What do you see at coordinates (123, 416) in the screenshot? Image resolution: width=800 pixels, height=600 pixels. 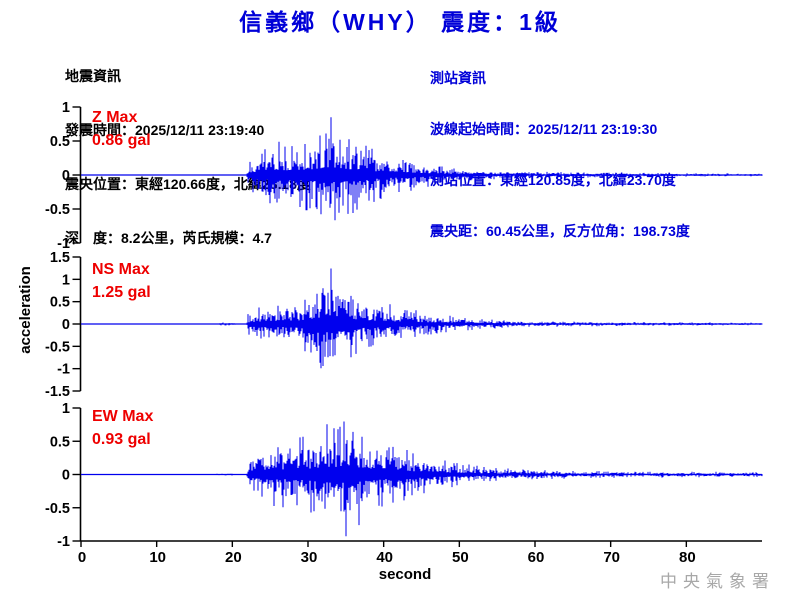 I see `ew-max-title: EW Max` at bounding box center [123, 416].